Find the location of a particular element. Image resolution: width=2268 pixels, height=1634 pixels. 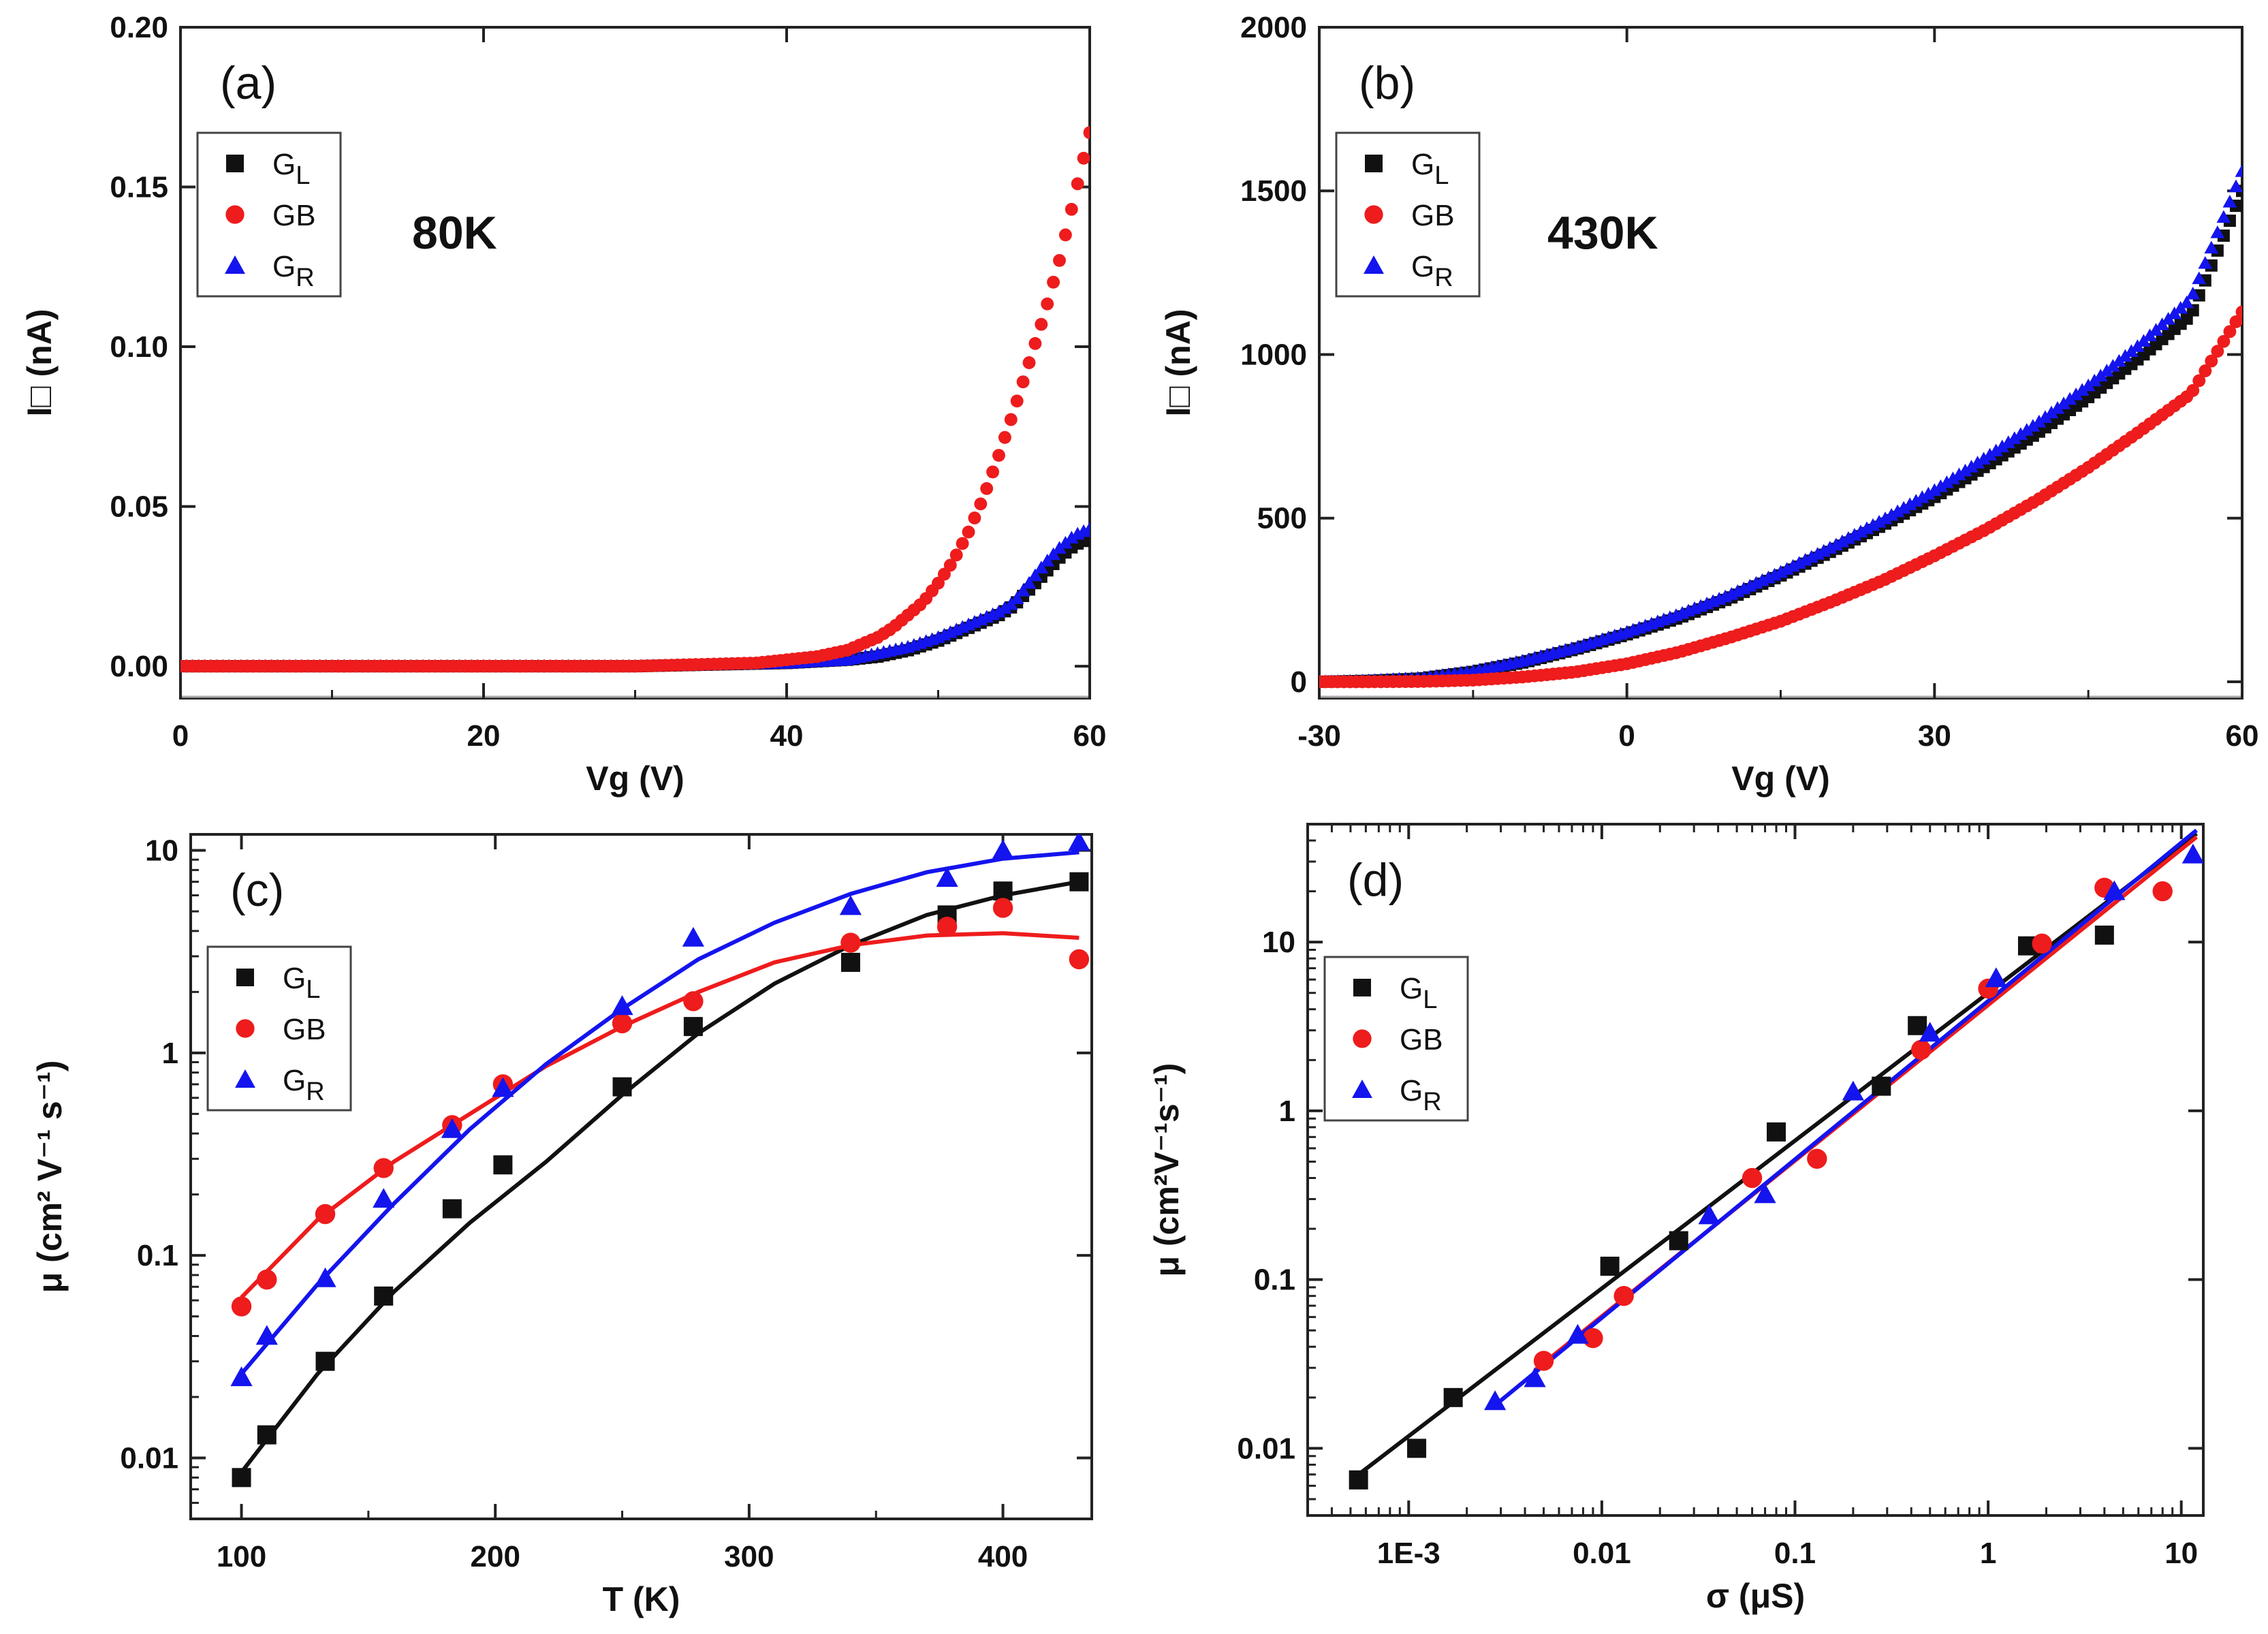

legend-label: GL is located at coordinates (1418, 993).